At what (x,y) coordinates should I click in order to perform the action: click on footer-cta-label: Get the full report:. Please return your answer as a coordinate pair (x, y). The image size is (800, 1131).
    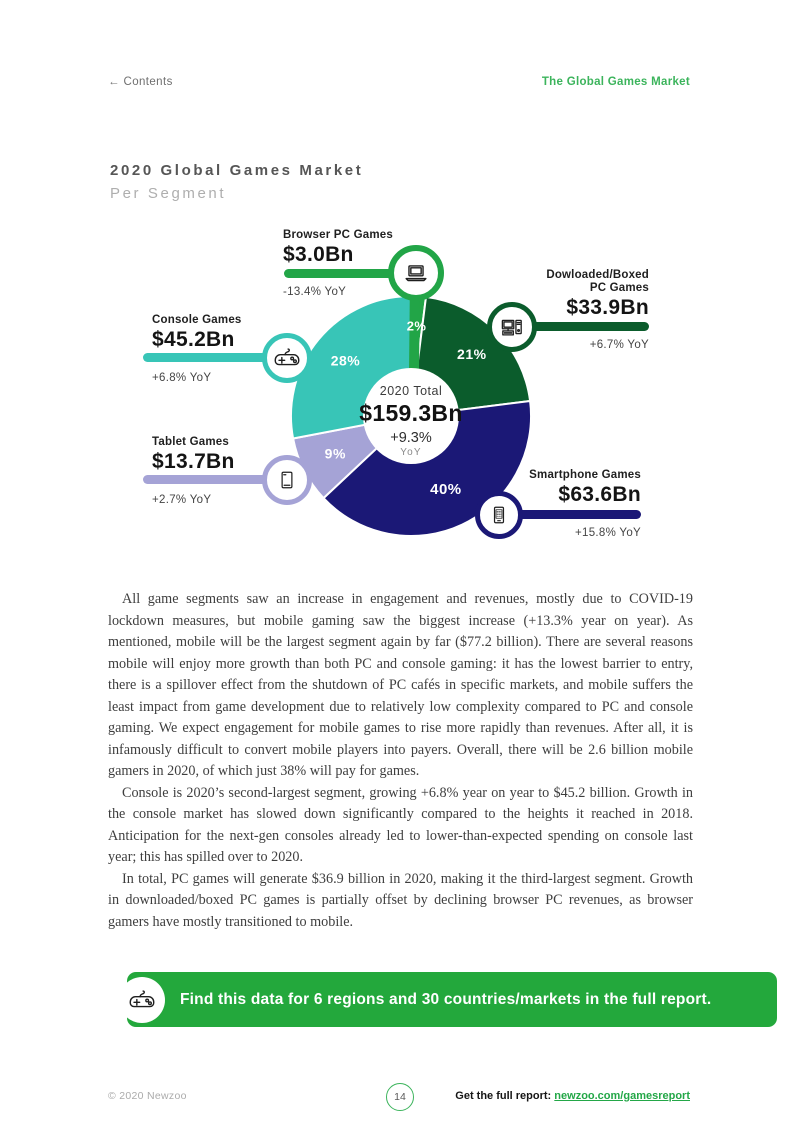
    Looking at the image, I should click on (503, 1096).